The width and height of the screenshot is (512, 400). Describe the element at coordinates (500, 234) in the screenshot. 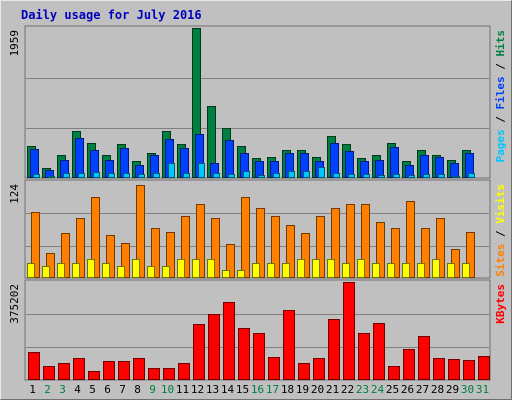

I see `right-label-part-visits-sites-1: /` at that location.